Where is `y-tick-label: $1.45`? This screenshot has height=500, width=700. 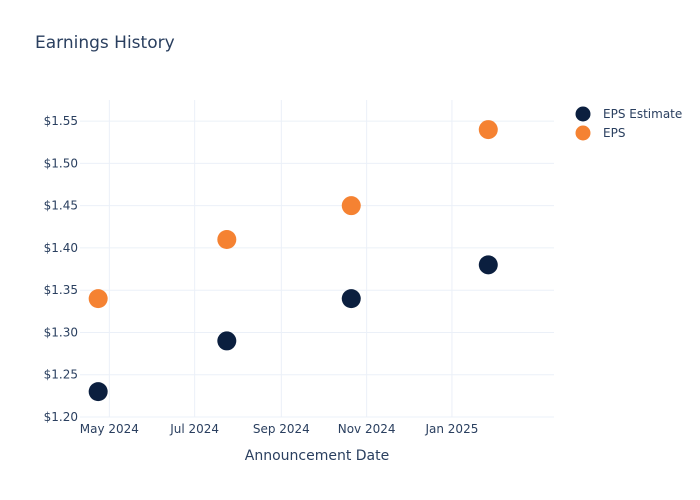
y-tick-label: $1.45 is located at coordinates (61, 206).